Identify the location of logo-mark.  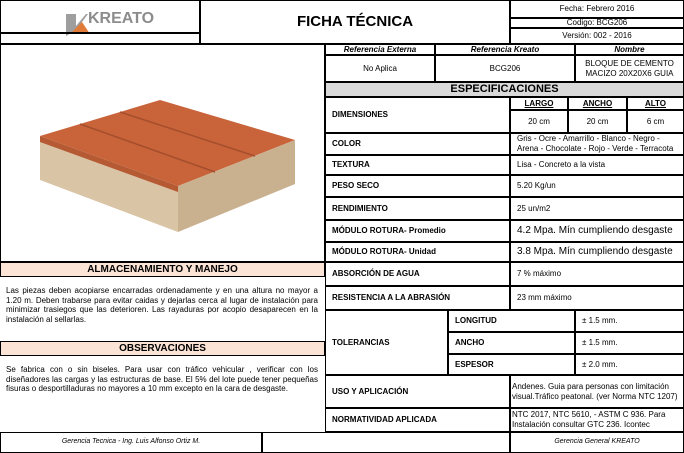
(77, 25).